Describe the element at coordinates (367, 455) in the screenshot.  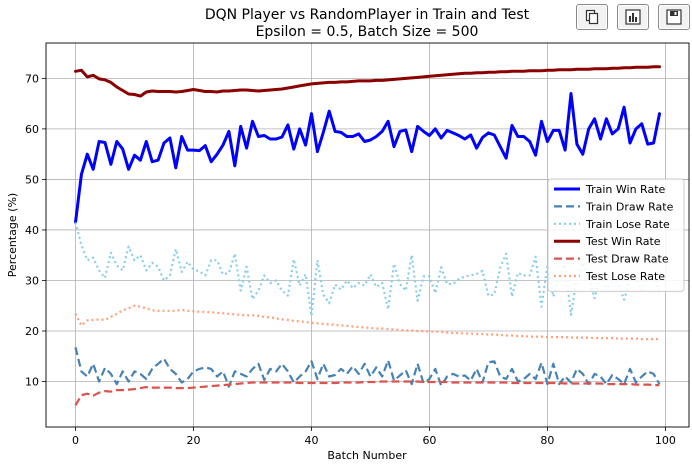
I see `x-axis-label: Batch Number` at that location.